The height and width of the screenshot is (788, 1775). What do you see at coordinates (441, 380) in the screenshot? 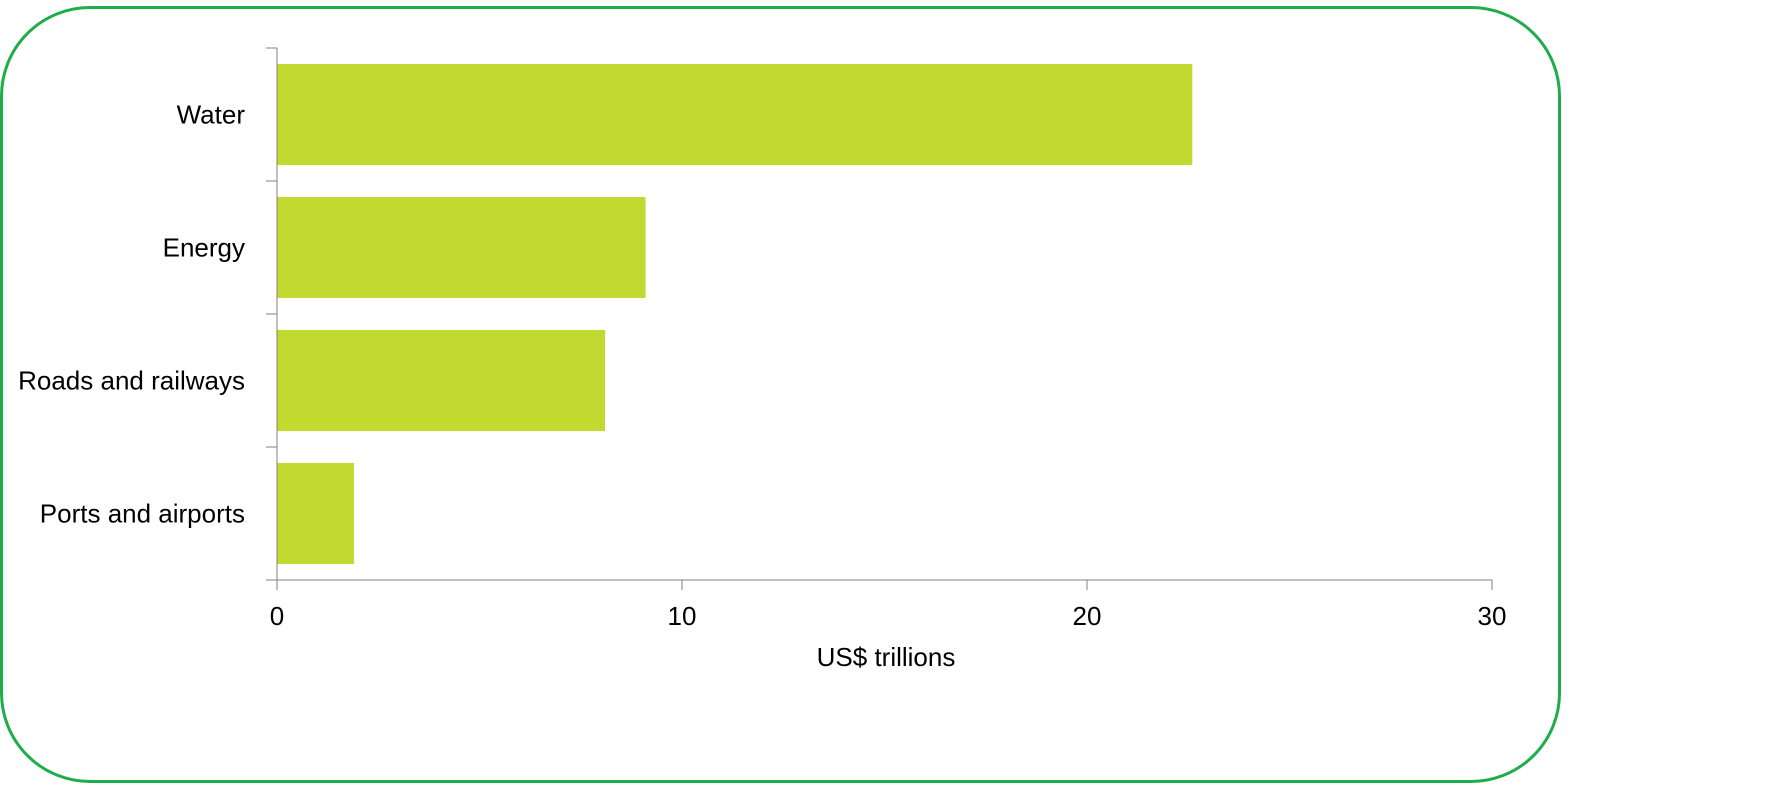
I see `bar-roads-and-railways` at bounding box center [441, 380].